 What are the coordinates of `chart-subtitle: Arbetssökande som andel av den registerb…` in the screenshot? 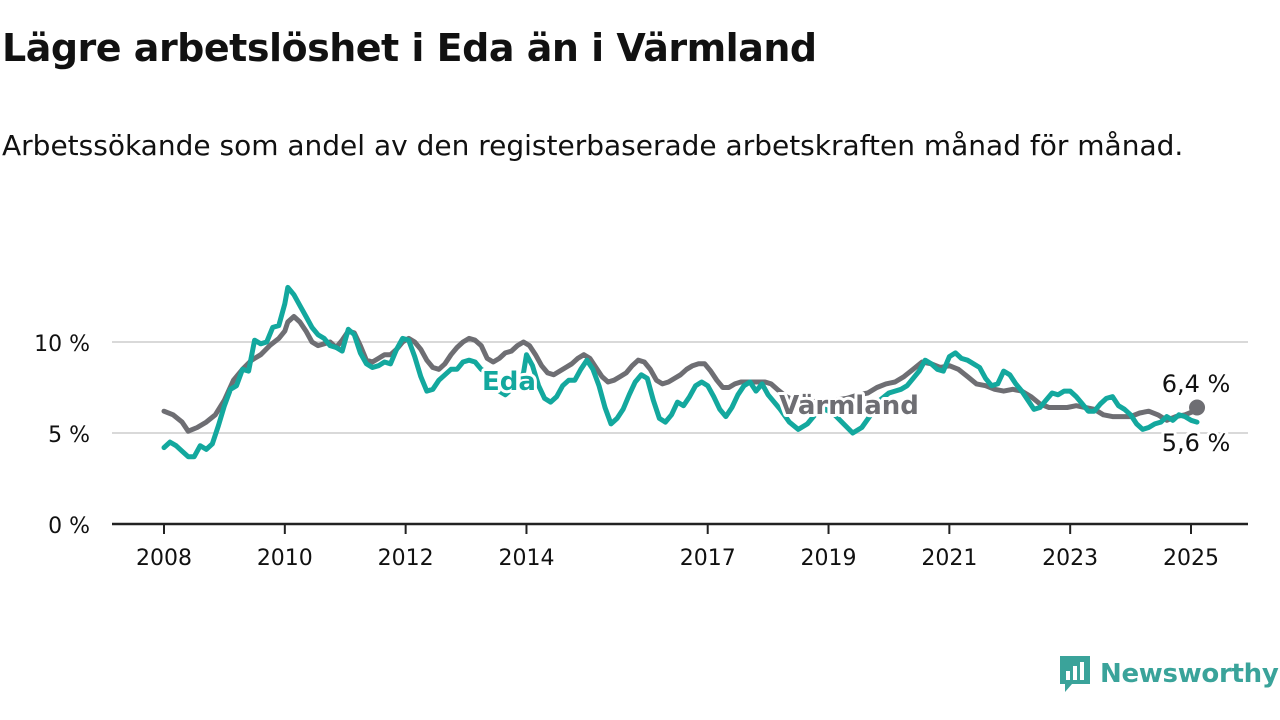 It's located at (593, 145).